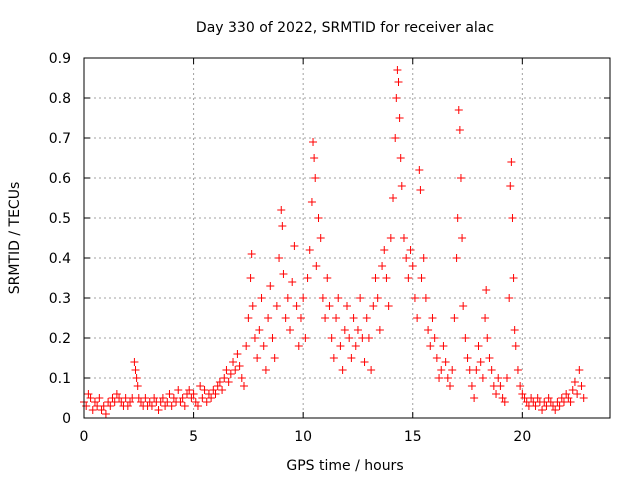 This screenshot has height=485, width=640. What do you see at coordinates (344, 466) in the screenshot?
I see `x-axis-label: GPS time / hours` at bounding box center [344, 466].